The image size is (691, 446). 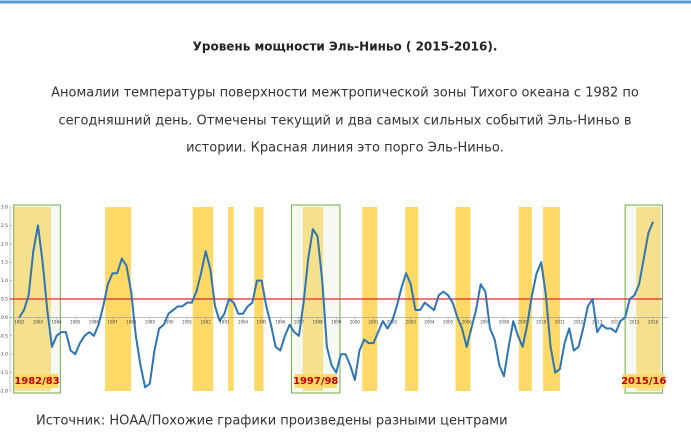 I want to click on y-tick-label: -1.0, so click(x=4, y=355).